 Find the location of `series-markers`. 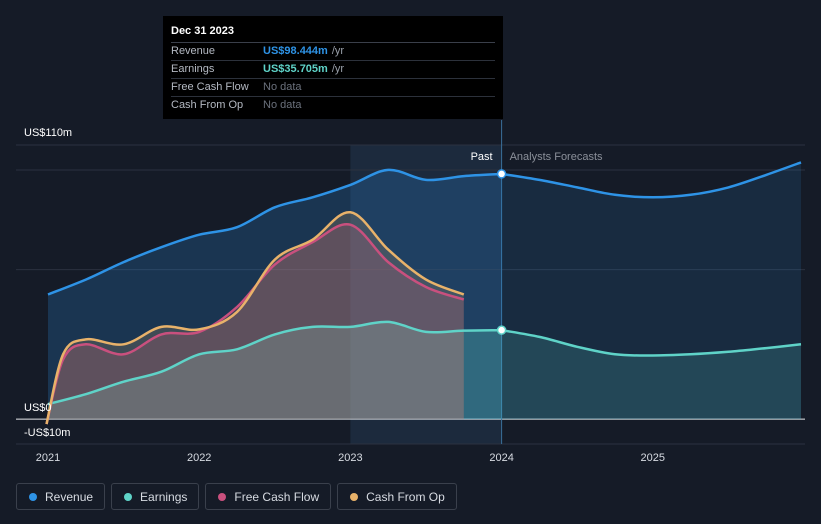

series-markers is located at coordinates (501, 252).